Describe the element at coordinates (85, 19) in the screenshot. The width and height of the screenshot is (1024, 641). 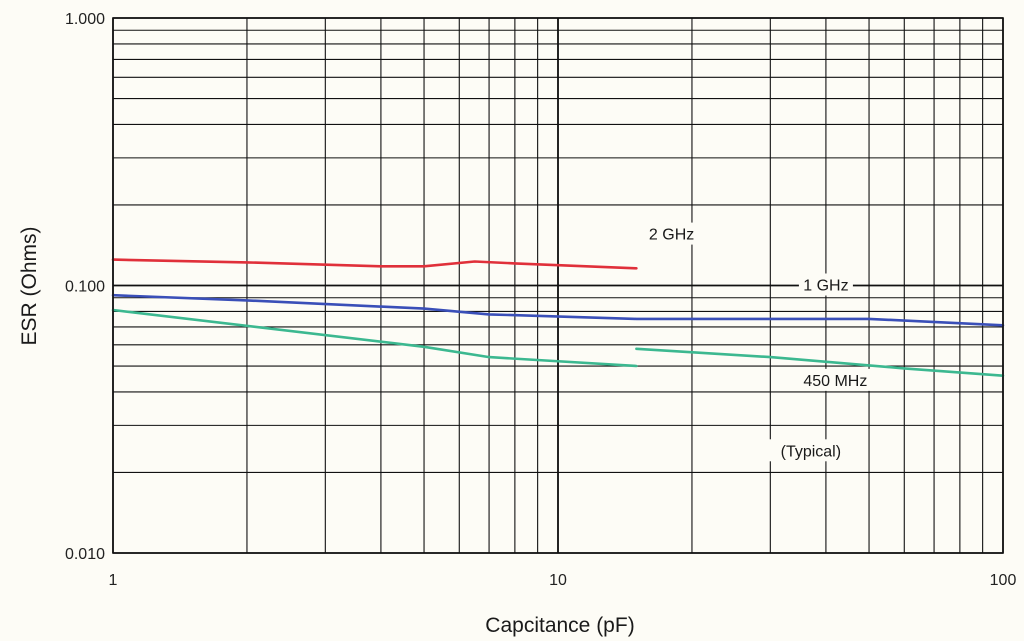
I see `y-tick-label: 1.000` at that location.